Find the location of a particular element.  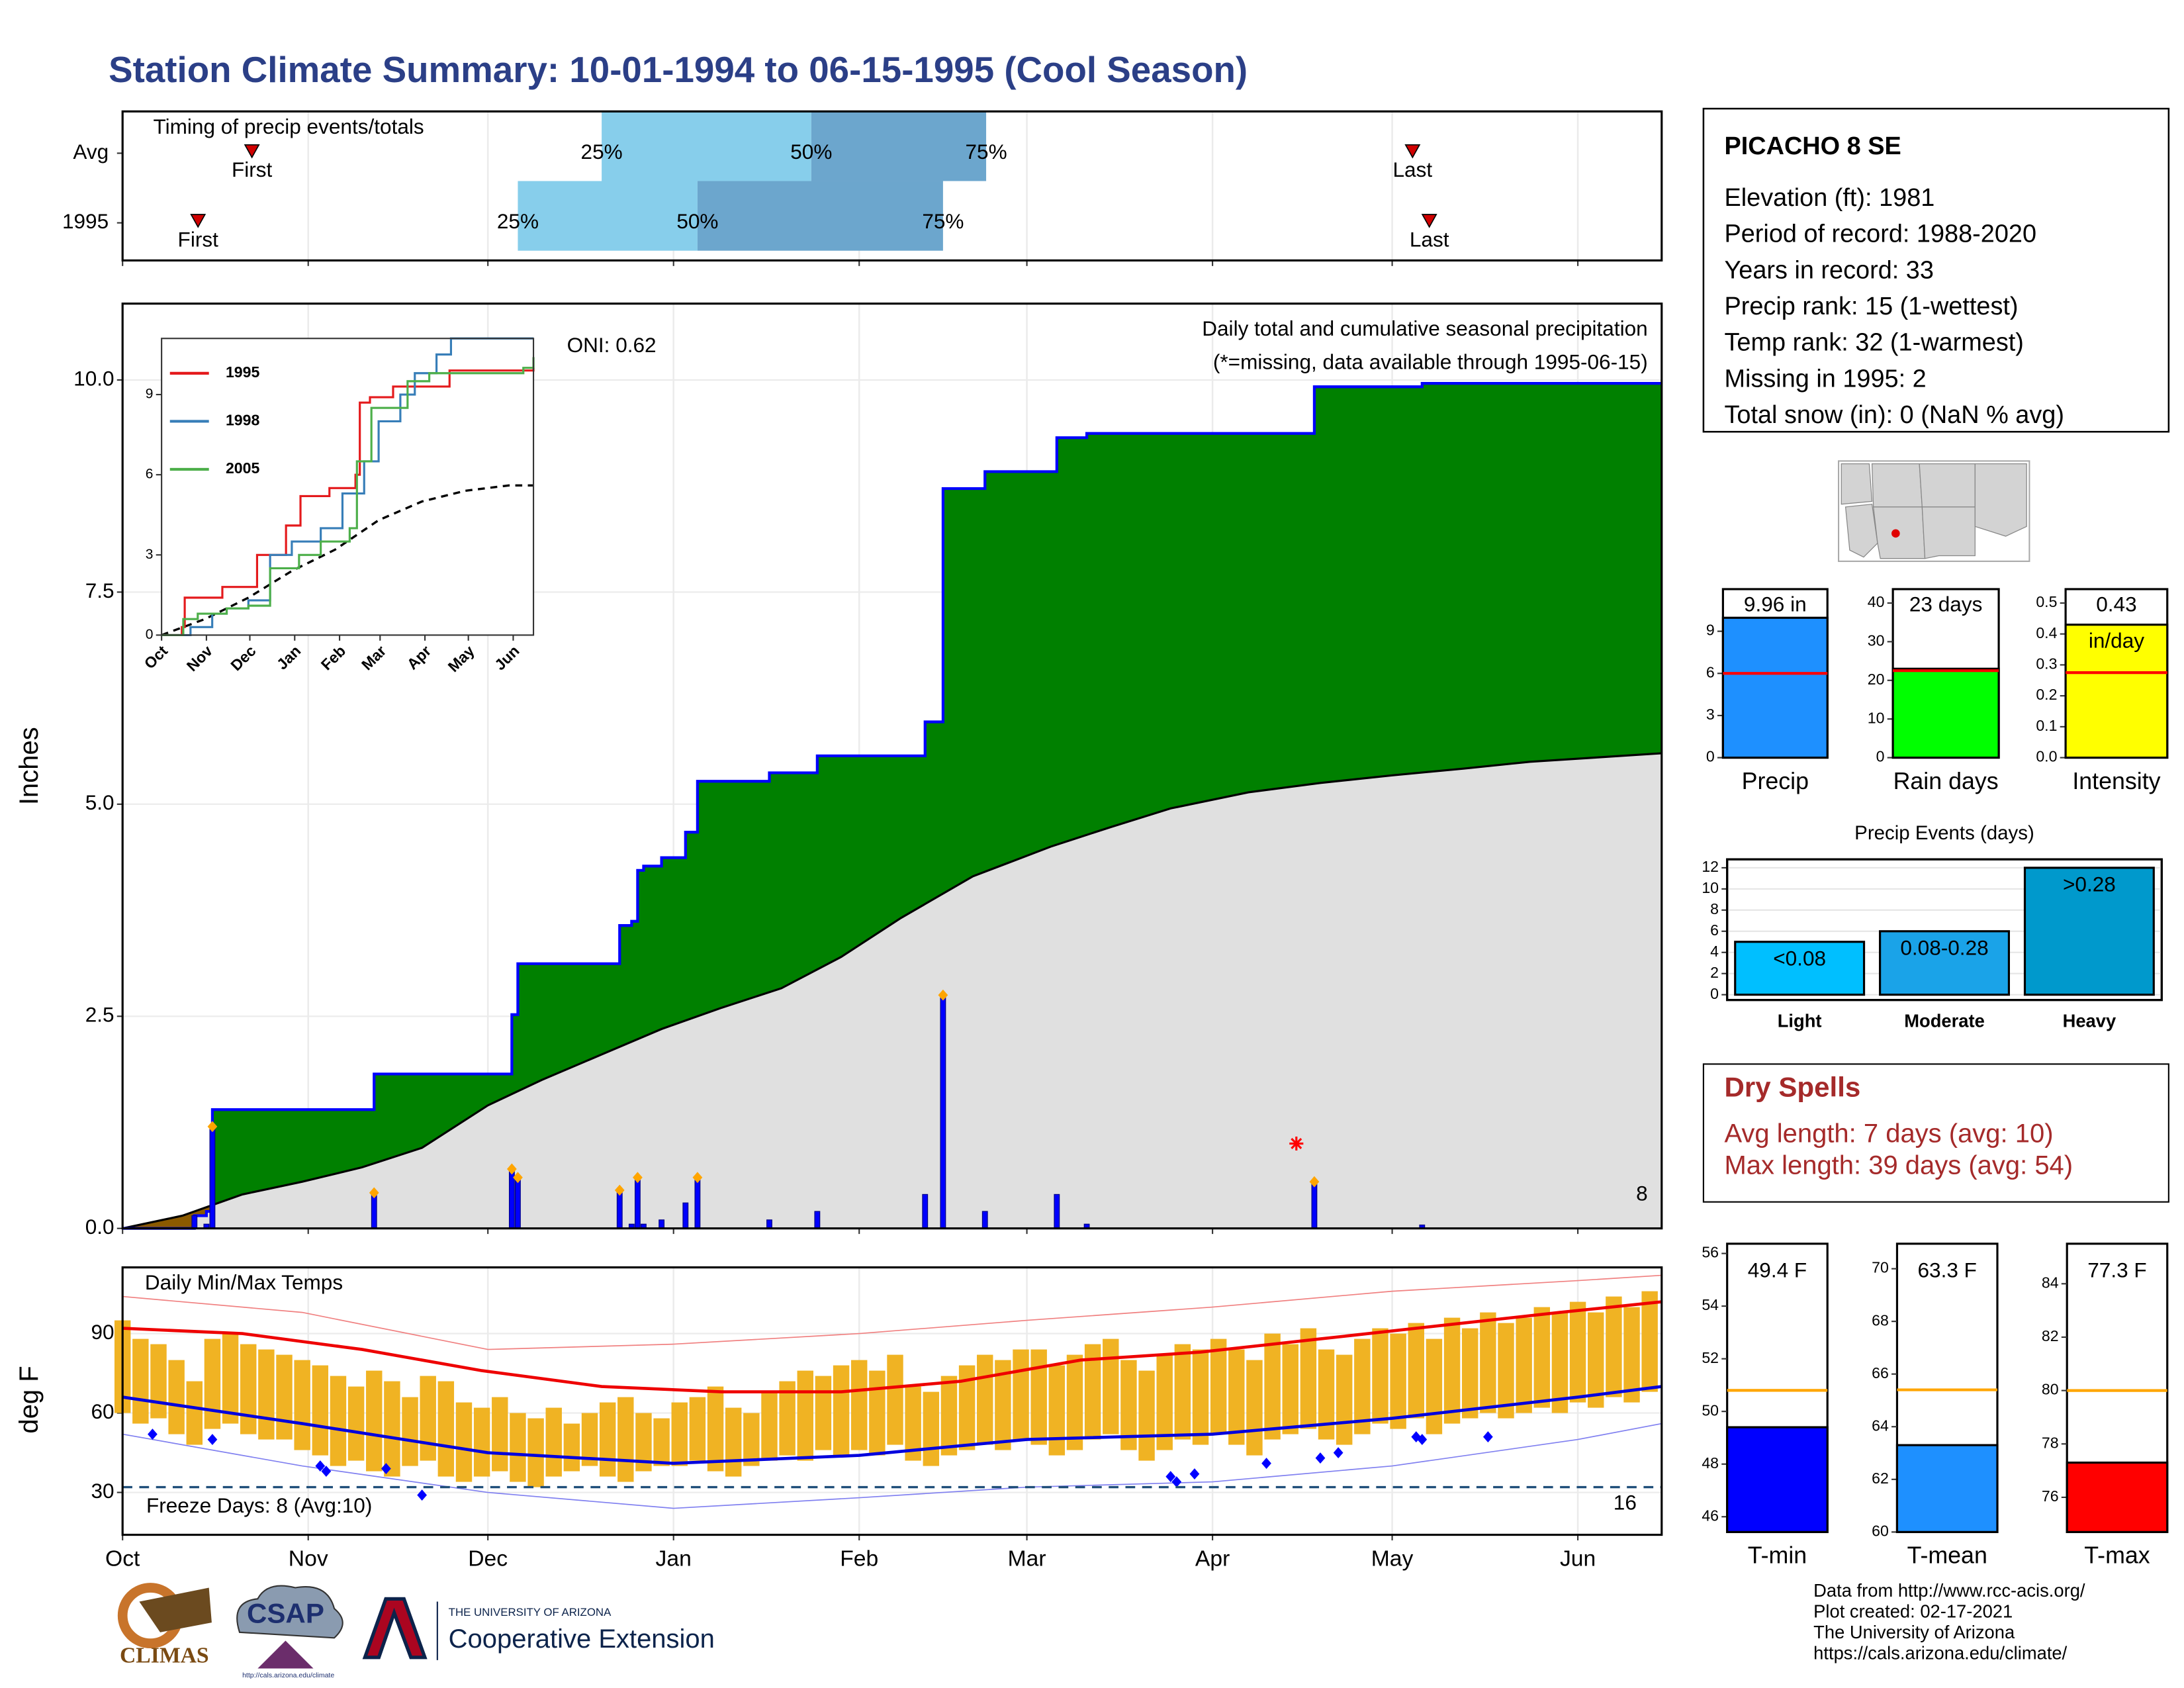

y-tick-label: 12 is located at coordinates (1710, 866).